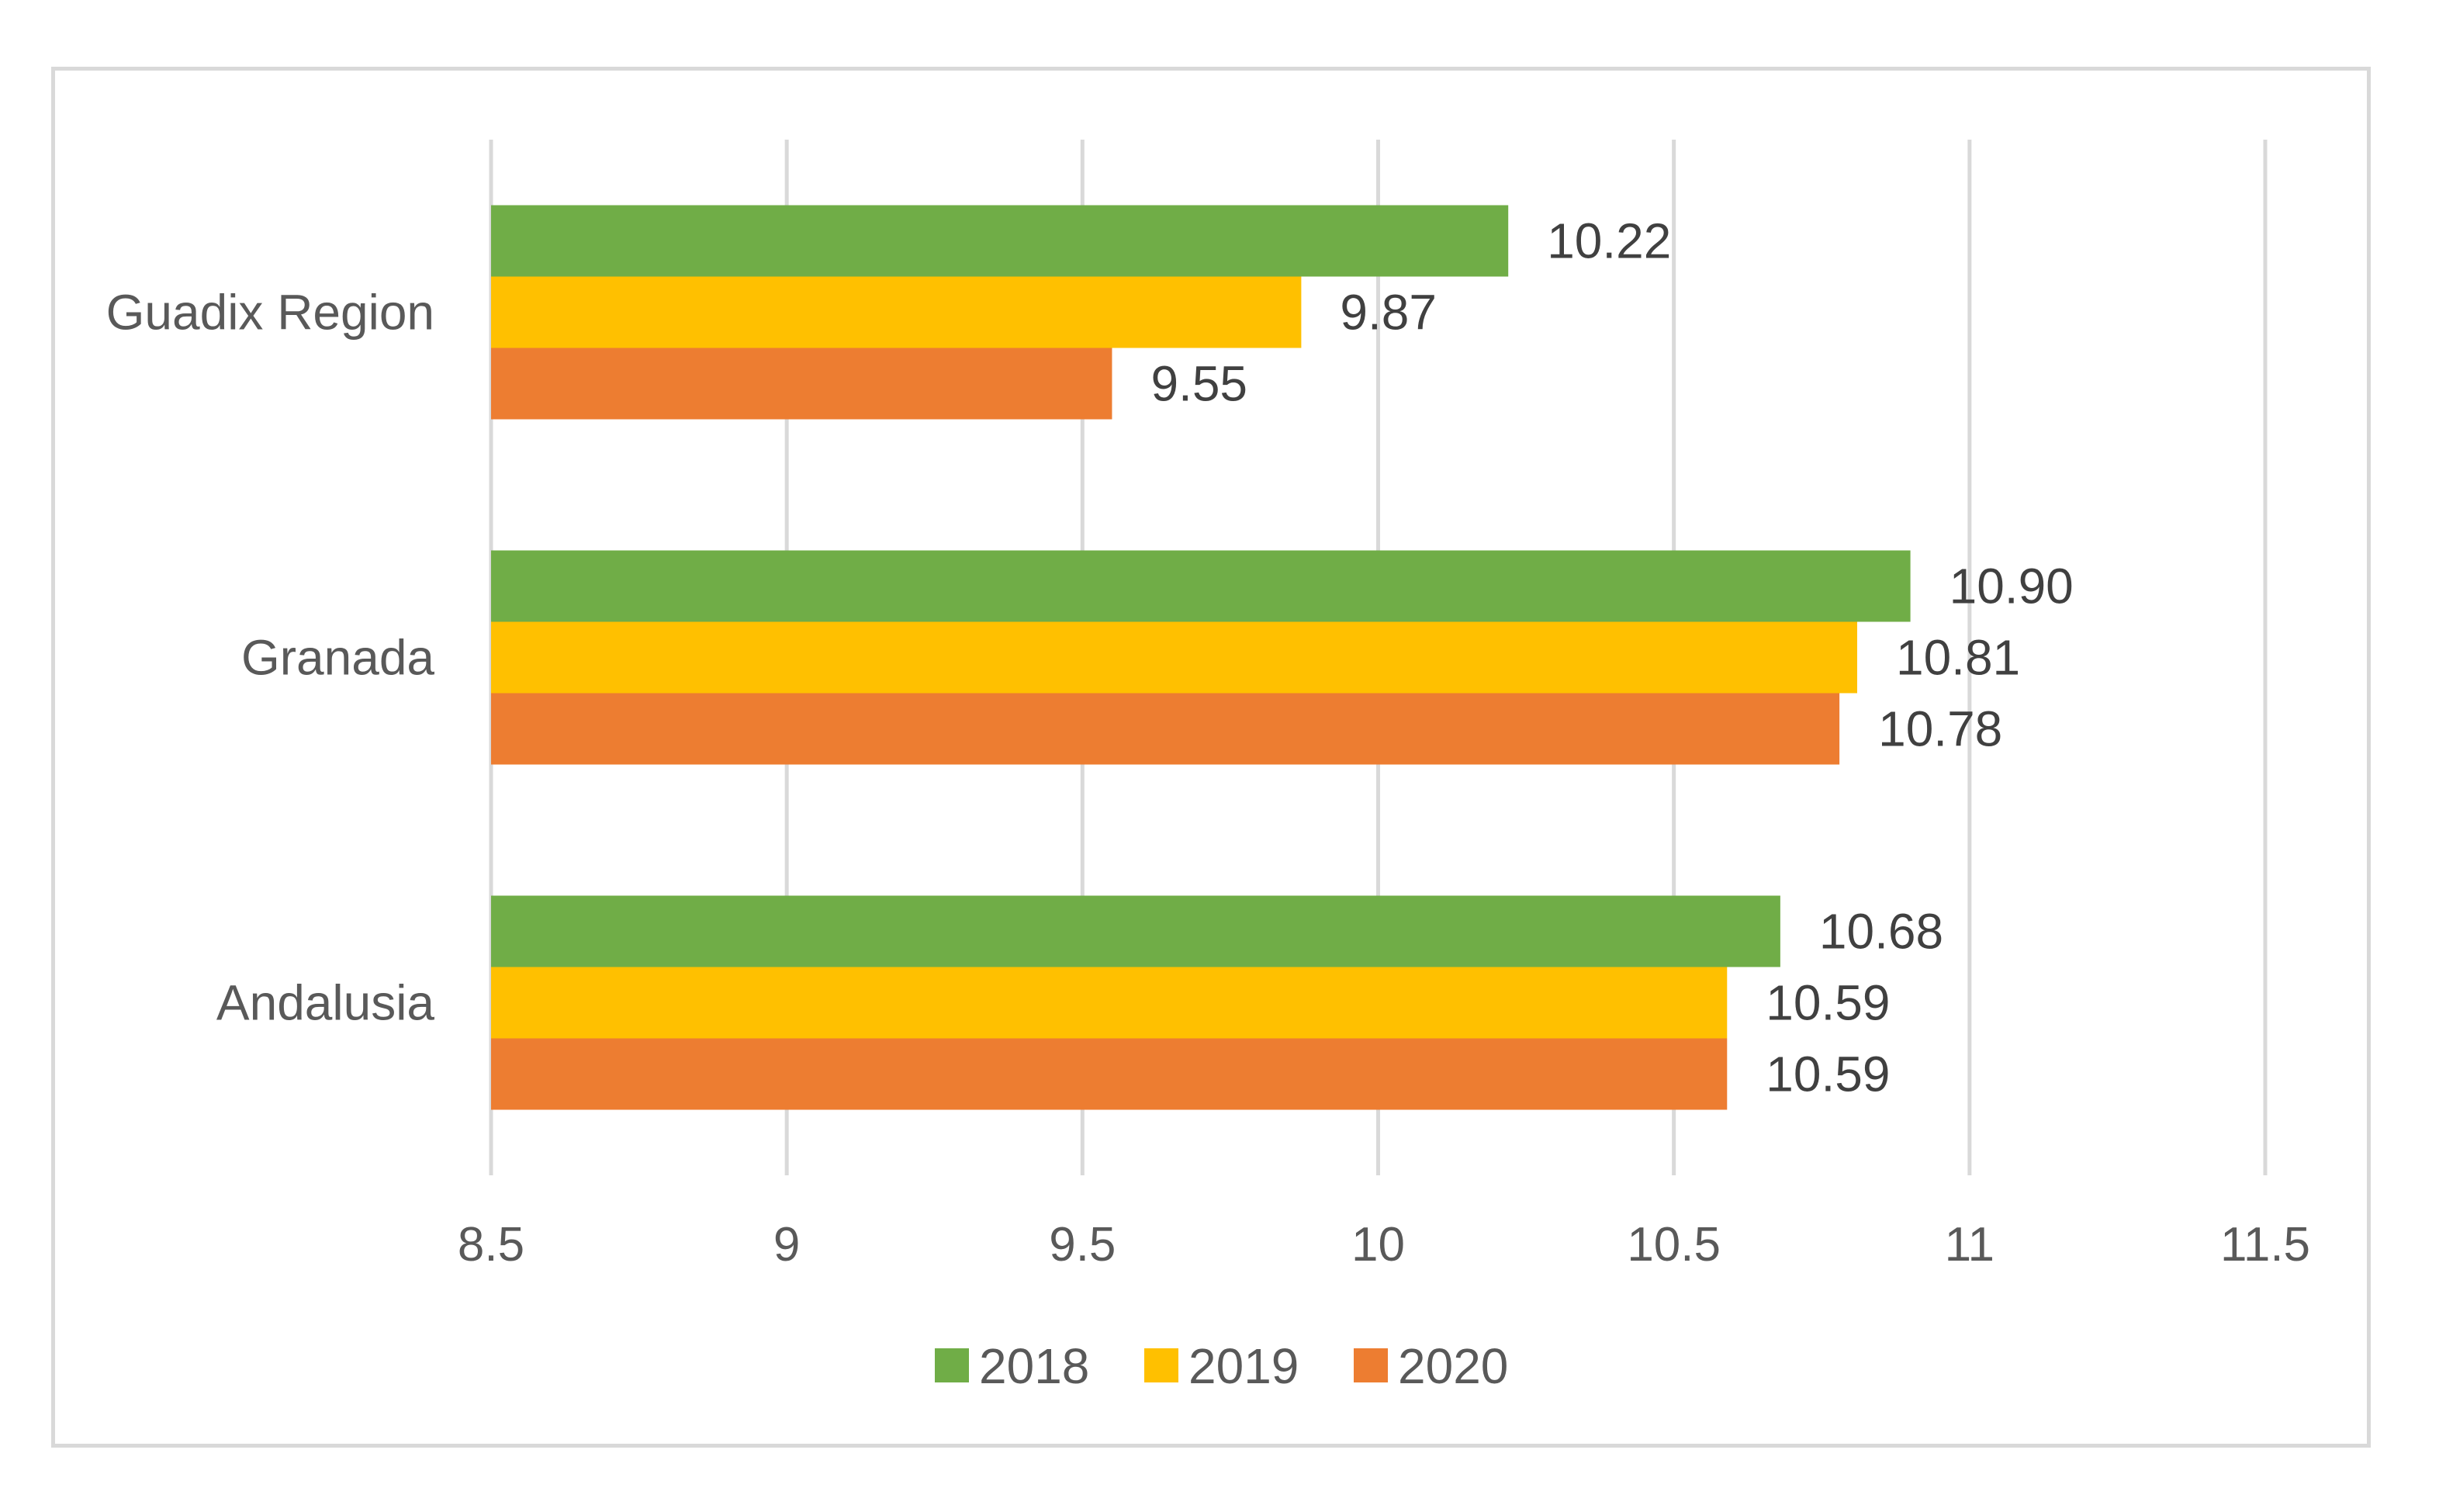 The width and height of the screenshot is (2446, 1512). Describe the element at coordinates (1198, 384) in the screenshot. I see `data-label: 9.55` at that location.